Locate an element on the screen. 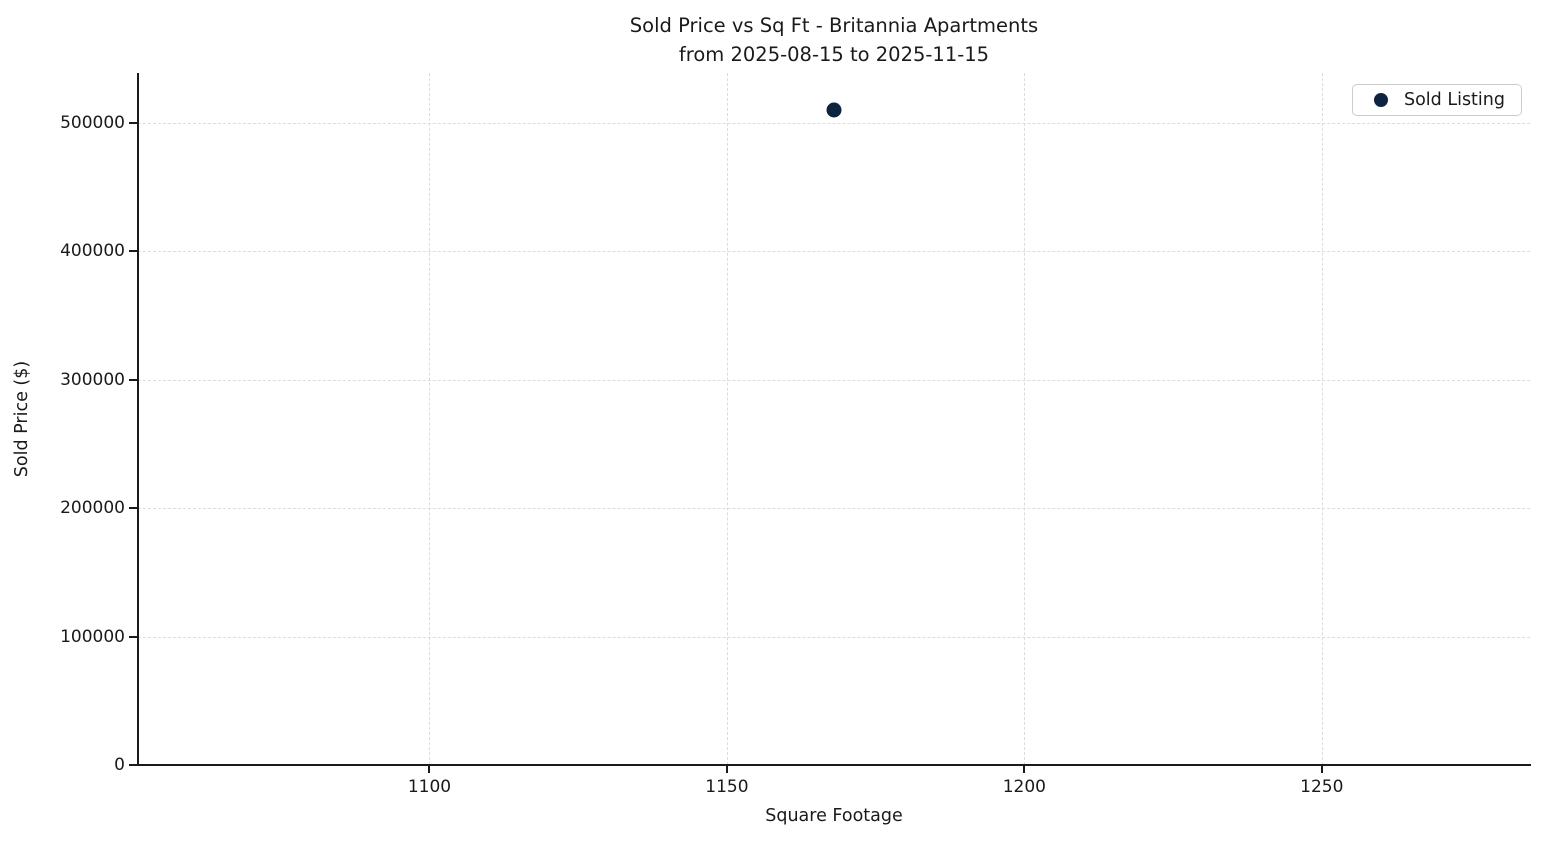  y-tick-label: 400000 is located at coordinates (92, 251).